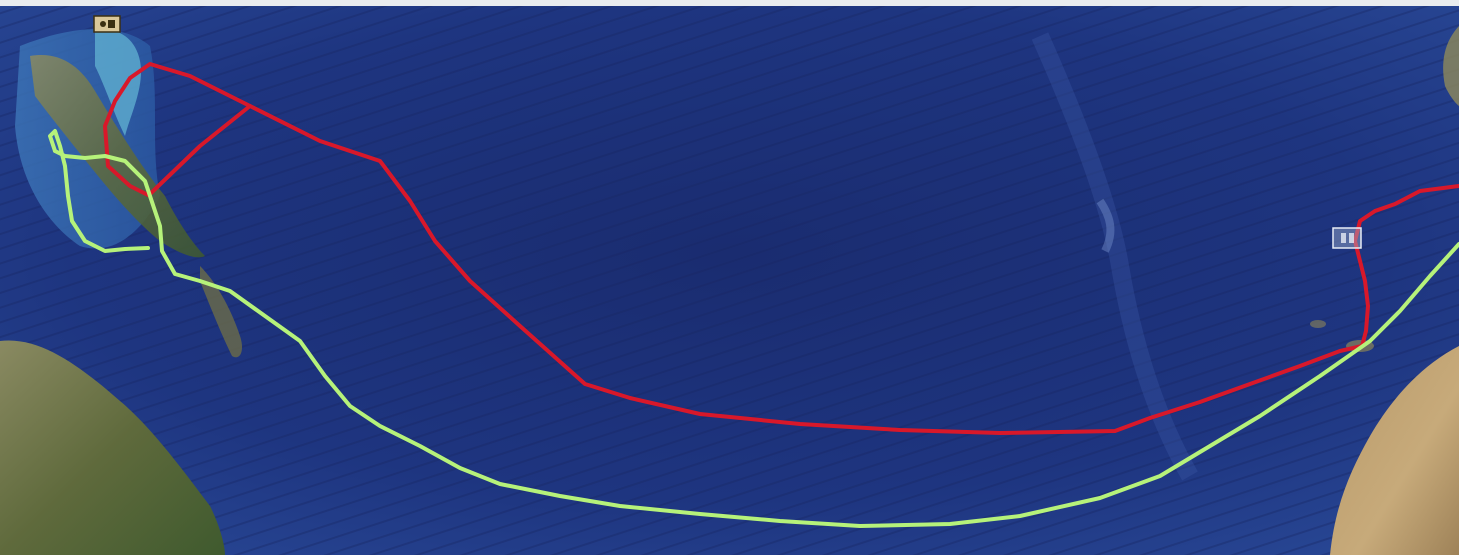 The width and height of the screenshot is (1459, 555). I want to click on route-green-loop, so click(99, 191).